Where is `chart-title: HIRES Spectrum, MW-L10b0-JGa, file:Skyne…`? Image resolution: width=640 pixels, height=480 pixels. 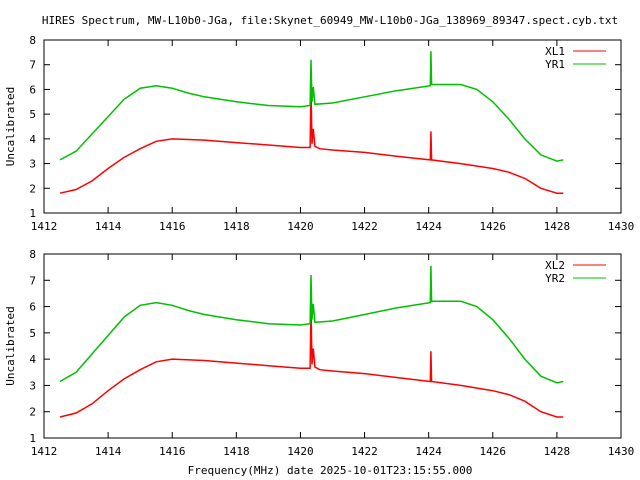
chart-title: HIRES Spectrum, MW-L10b0-JGa, file:Skyne… is located at coordinates (330, 20).